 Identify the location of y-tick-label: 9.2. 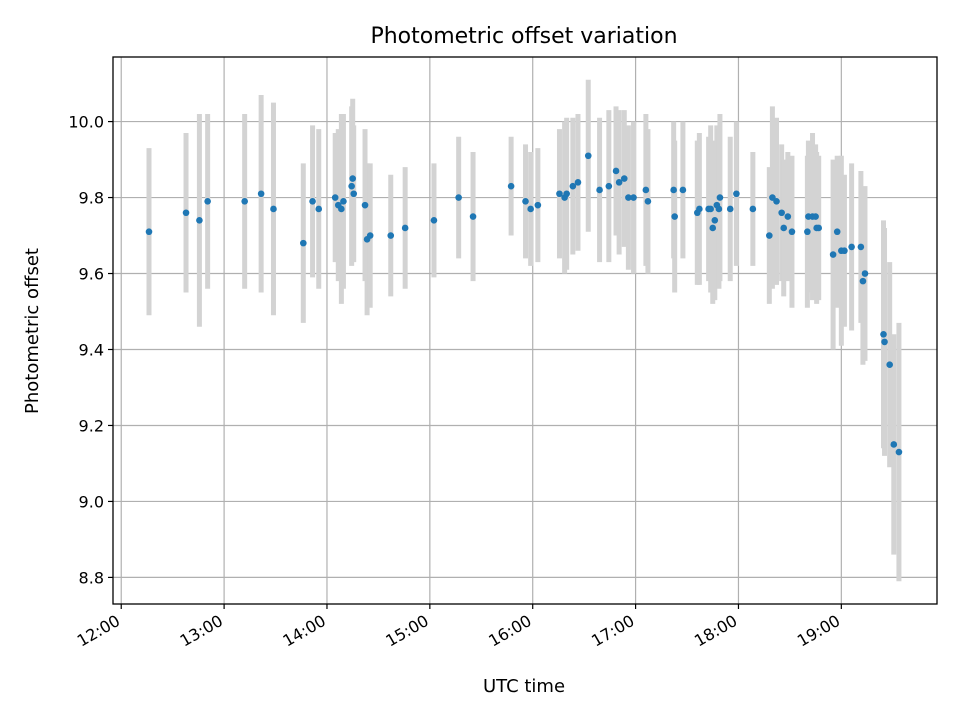
(91, 425).